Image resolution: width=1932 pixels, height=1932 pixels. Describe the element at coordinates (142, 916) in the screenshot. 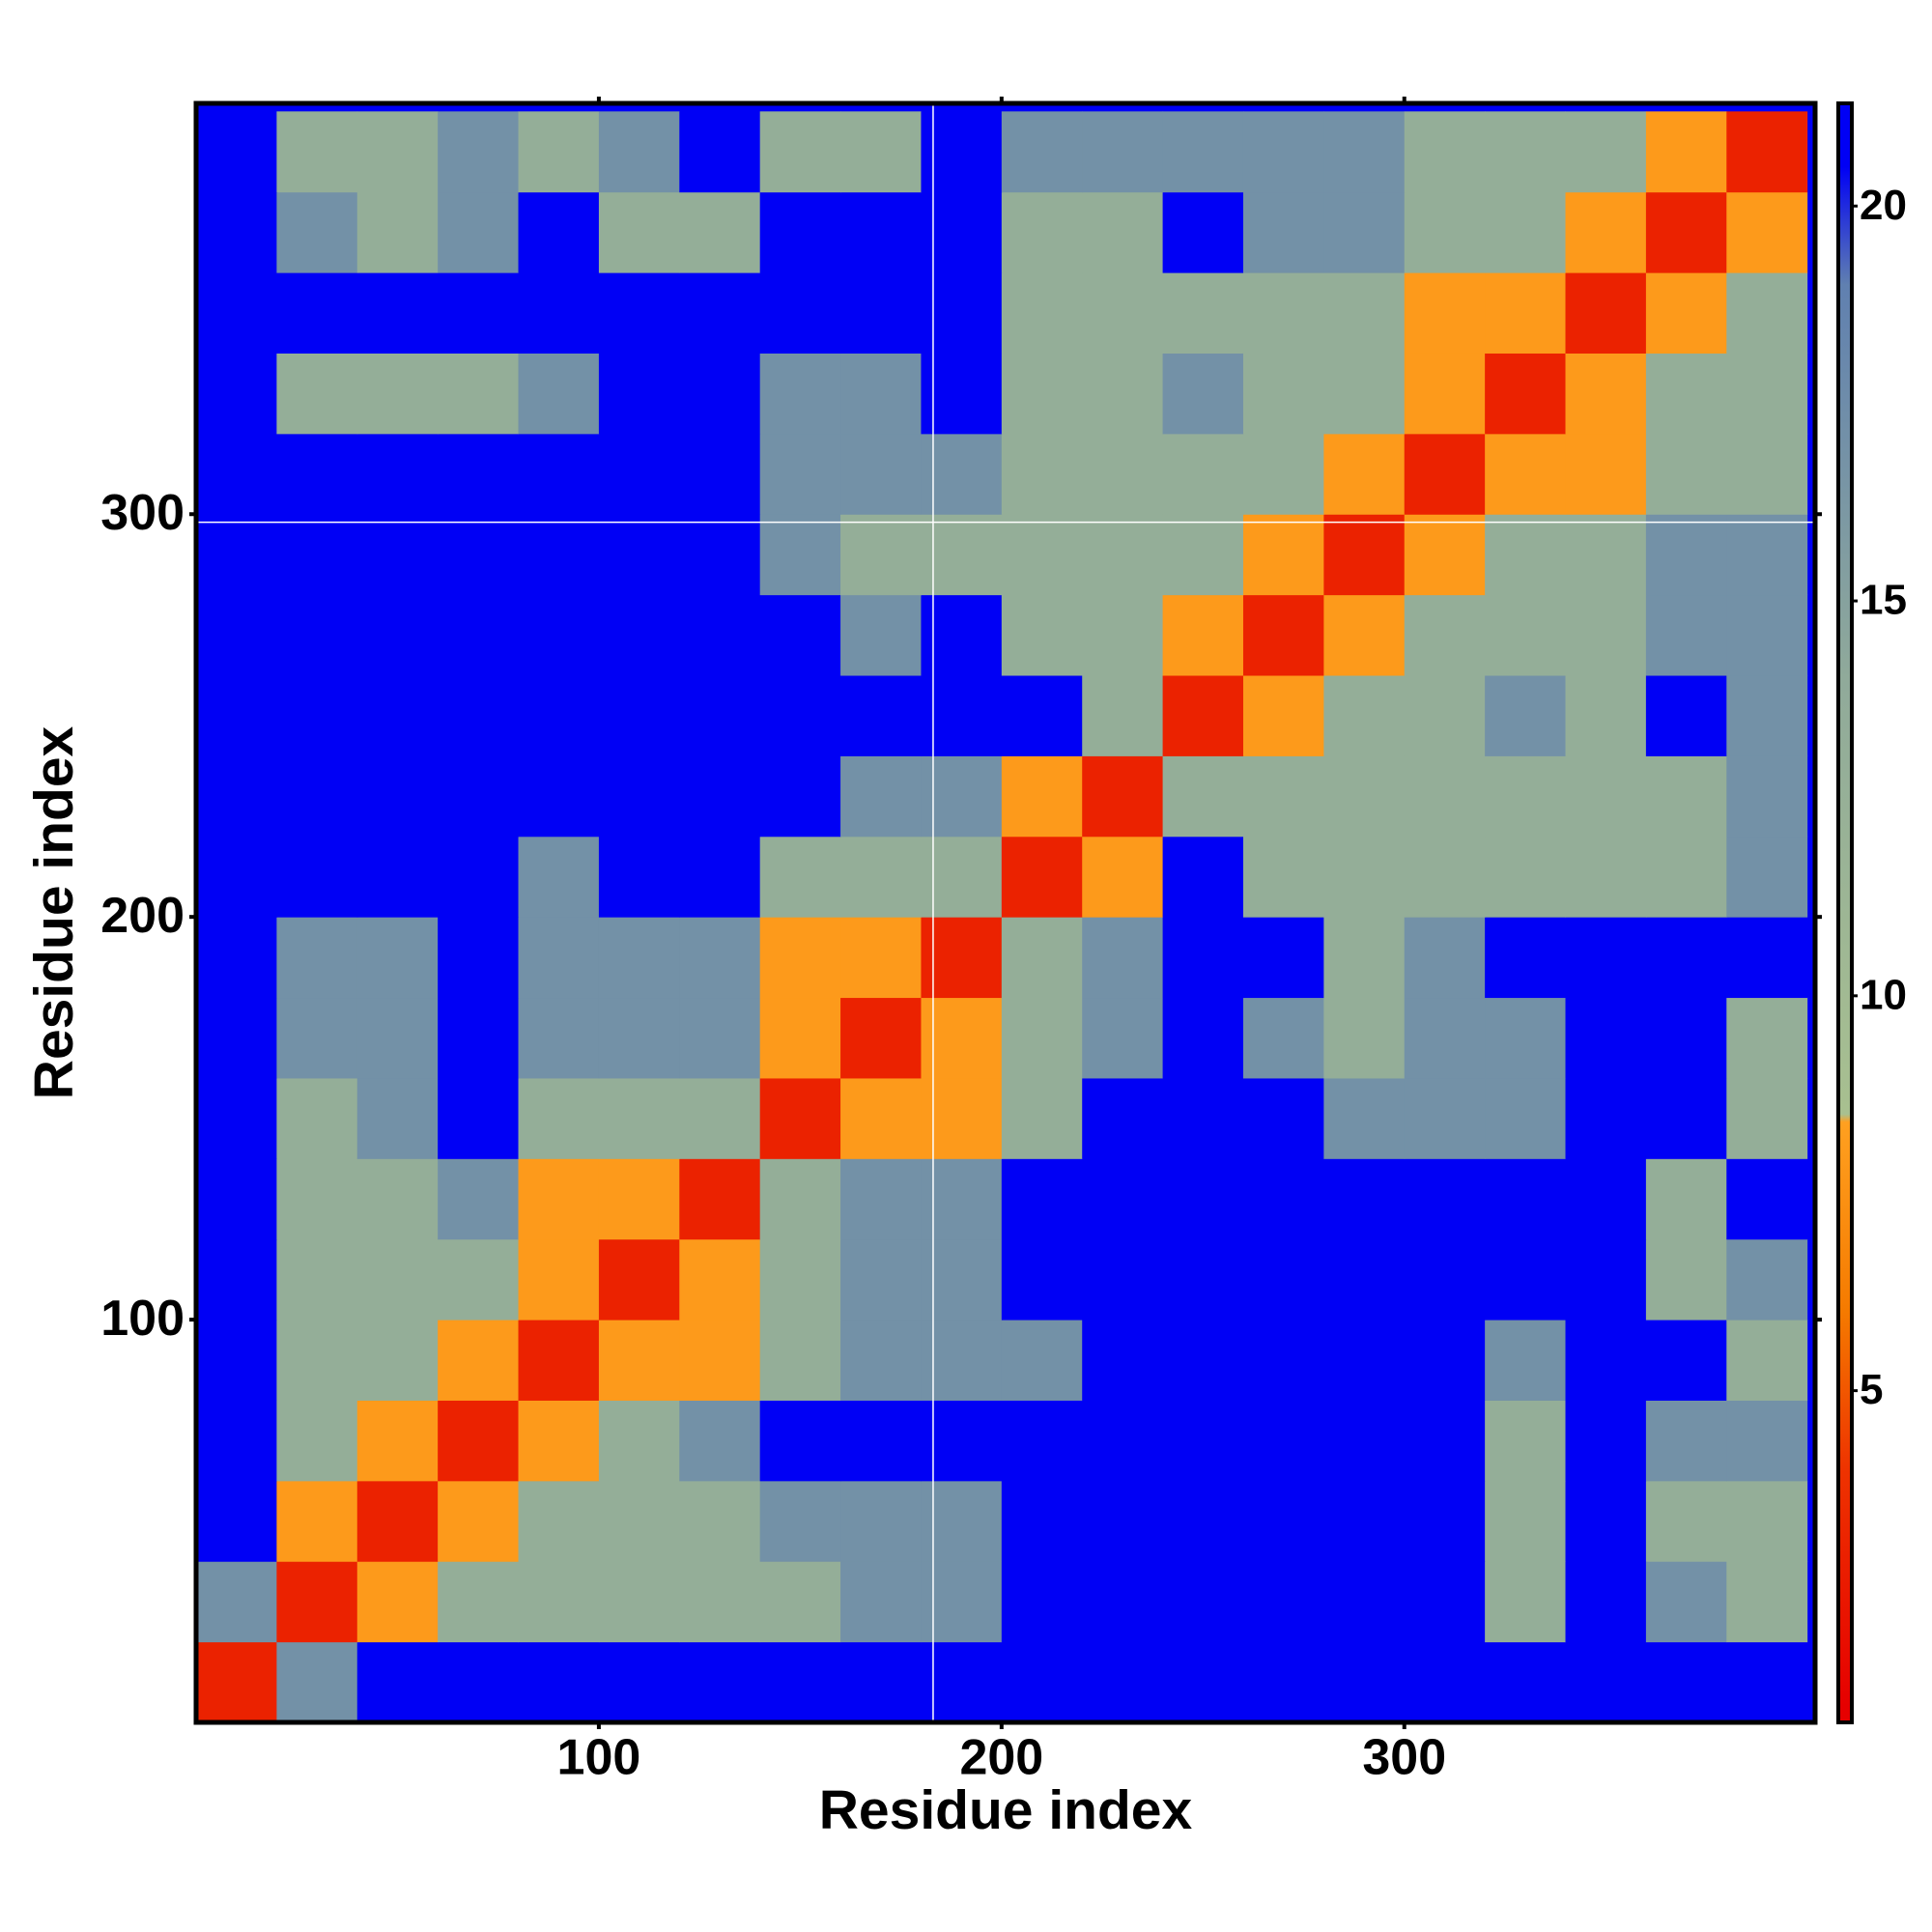

I see `y-tick-label: 200` at that location.